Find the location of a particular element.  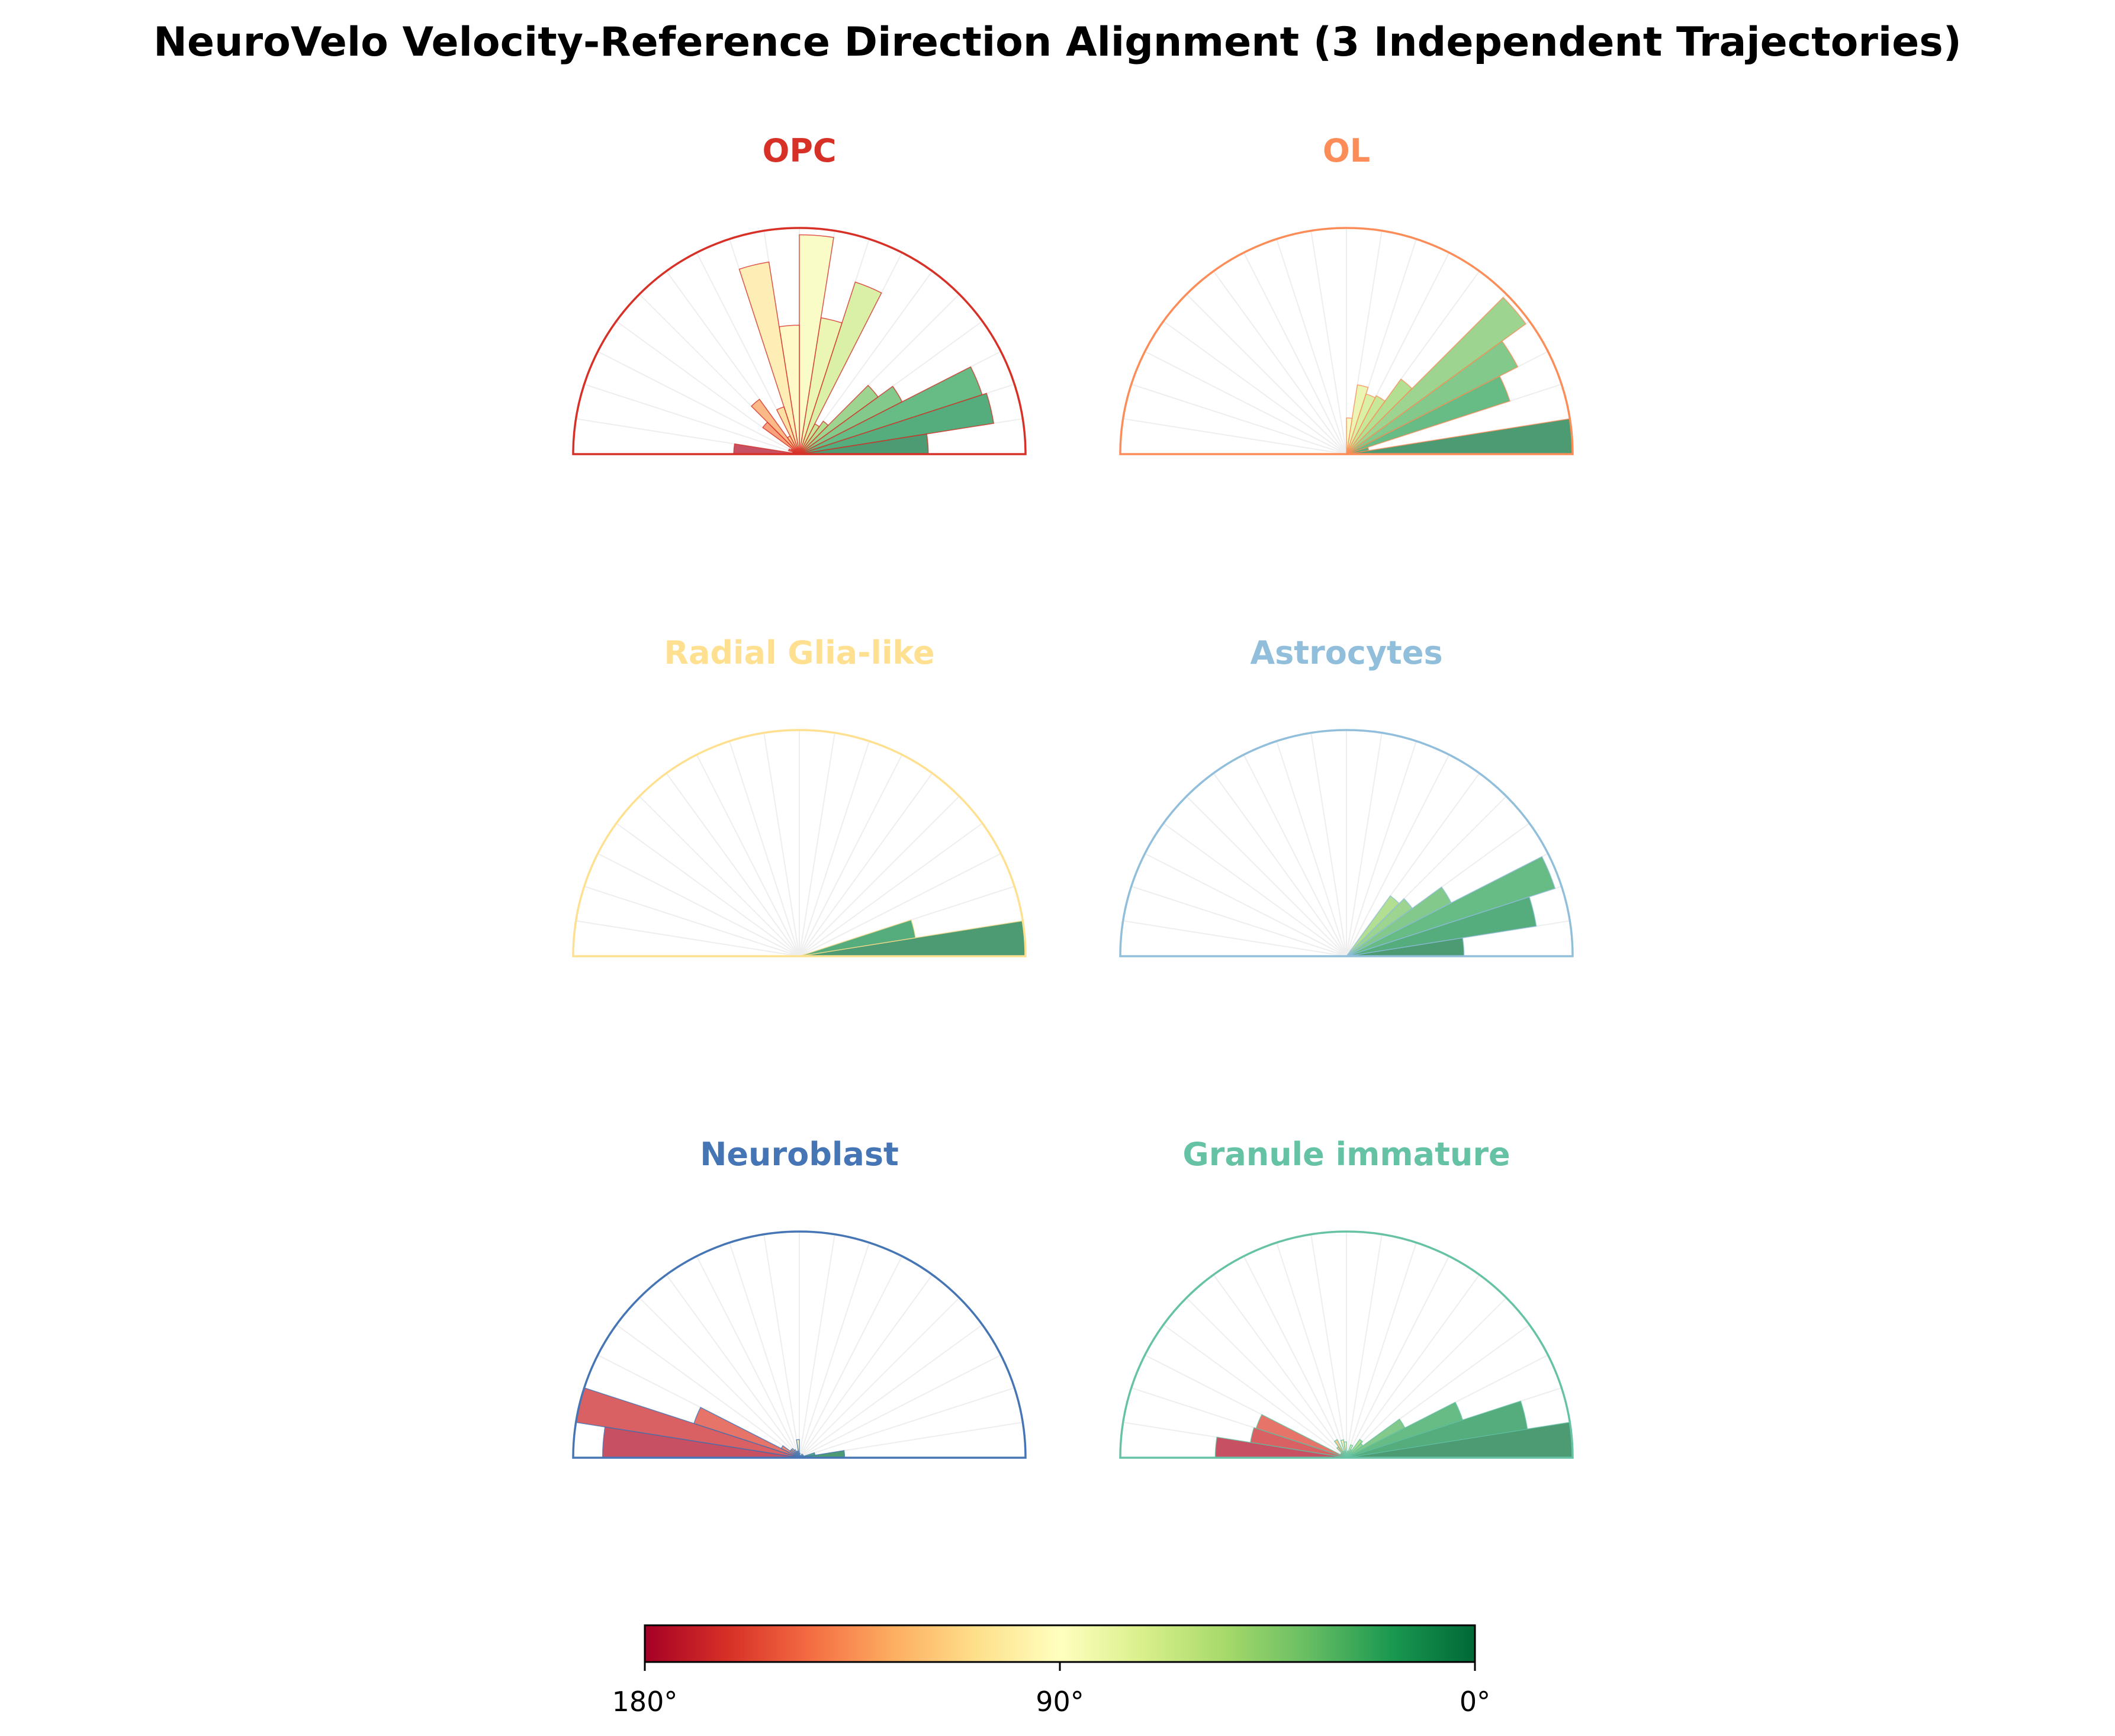

colorbar-gradient is located at coordinates (1060, 1643).